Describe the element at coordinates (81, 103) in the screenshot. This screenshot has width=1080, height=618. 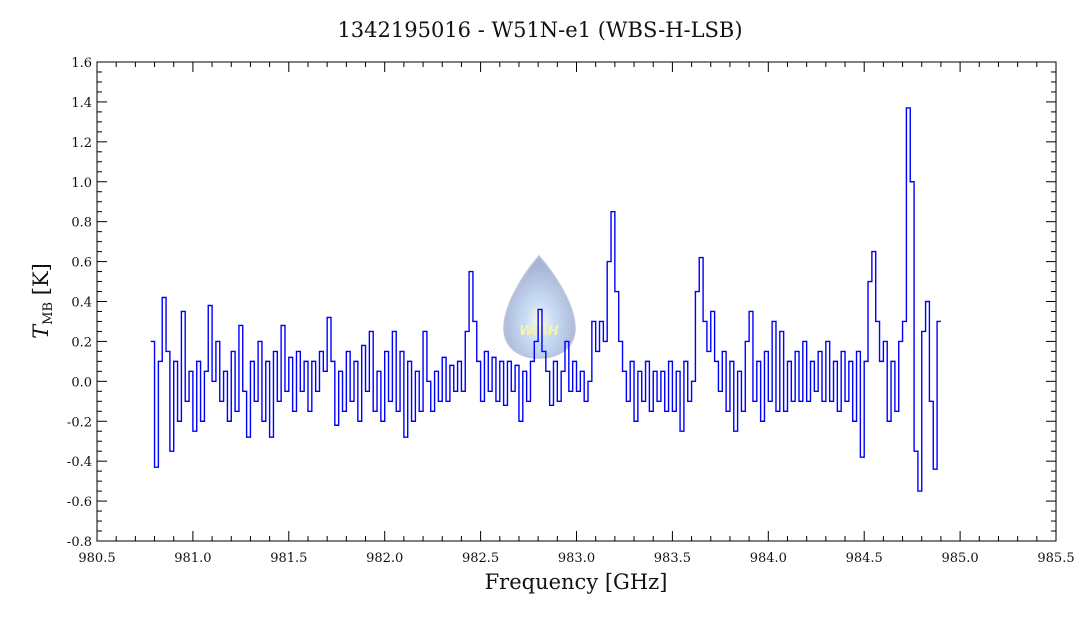
I see `y-tick-label: 1.4` at that location.